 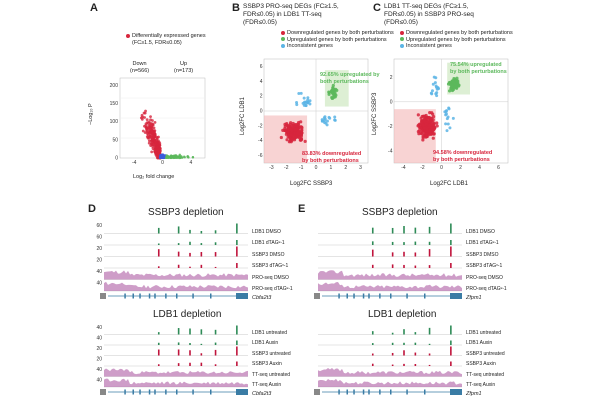 I want to click on scatter-y-tick: -4, so click(x=260, y=141).